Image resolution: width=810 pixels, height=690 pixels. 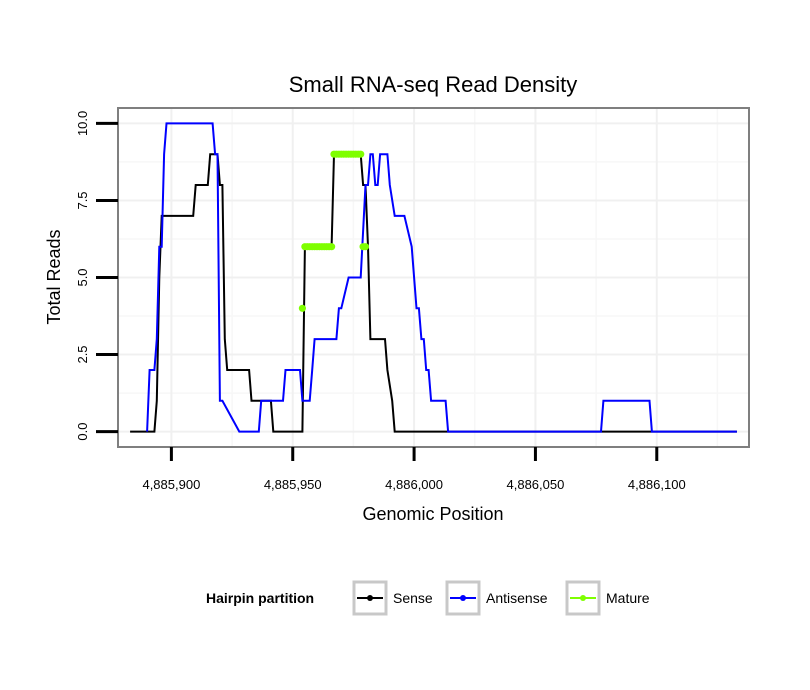 I want to click on y-axis-label: Total Reads, so click(x=54, y=276).